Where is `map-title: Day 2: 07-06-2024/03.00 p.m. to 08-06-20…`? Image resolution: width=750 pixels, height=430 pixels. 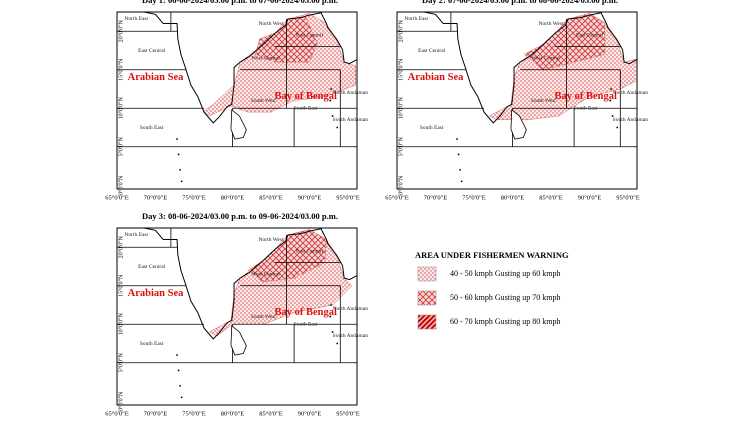 map-title: Day 2: 07-06-2024/03.00 p.m. to 08-06-20… is located at coordinates (520, 2).